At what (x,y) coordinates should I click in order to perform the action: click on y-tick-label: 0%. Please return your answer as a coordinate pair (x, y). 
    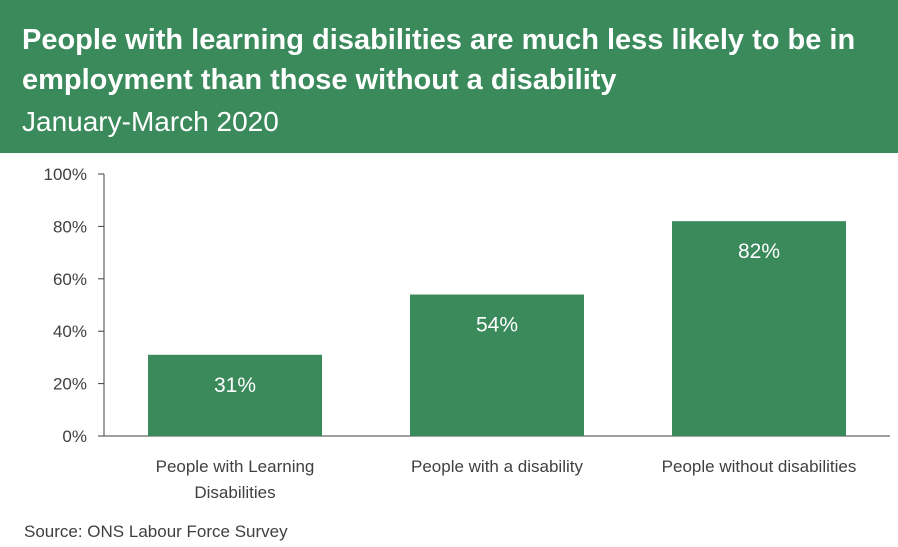
    Looking at the image, I should click on (74, 436).